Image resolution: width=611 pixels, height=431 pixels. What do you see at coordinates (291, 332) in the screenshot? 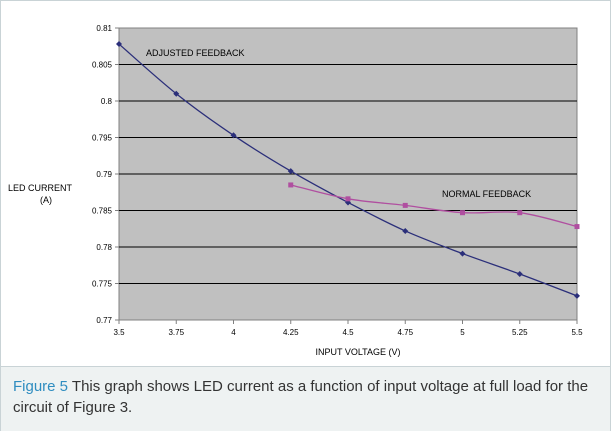
I see `x-tick-label: 4.25` at bounding box center [291, 332].